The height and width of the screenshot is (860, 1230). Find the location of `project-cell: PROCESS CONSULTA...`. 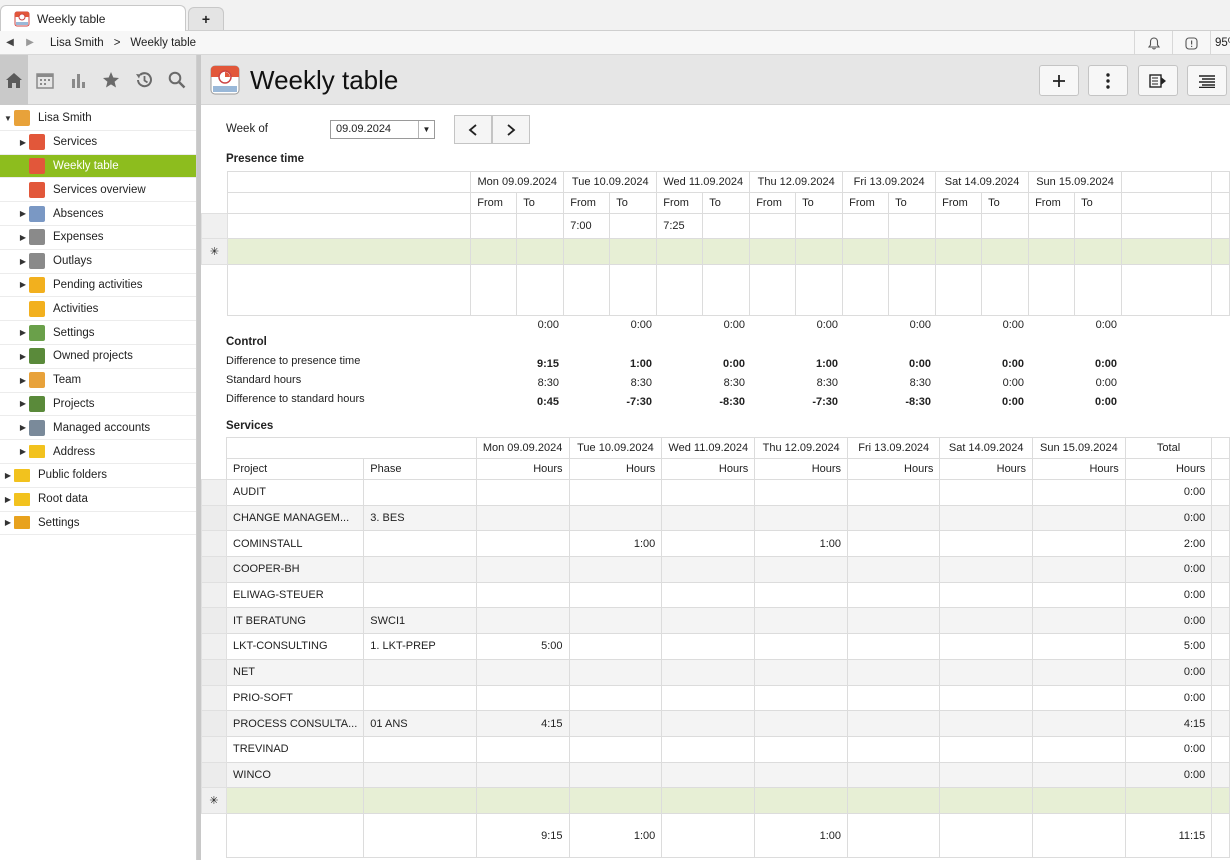

project-cell: PROCESS CONSULTA... is located at coordinates (295, 723).